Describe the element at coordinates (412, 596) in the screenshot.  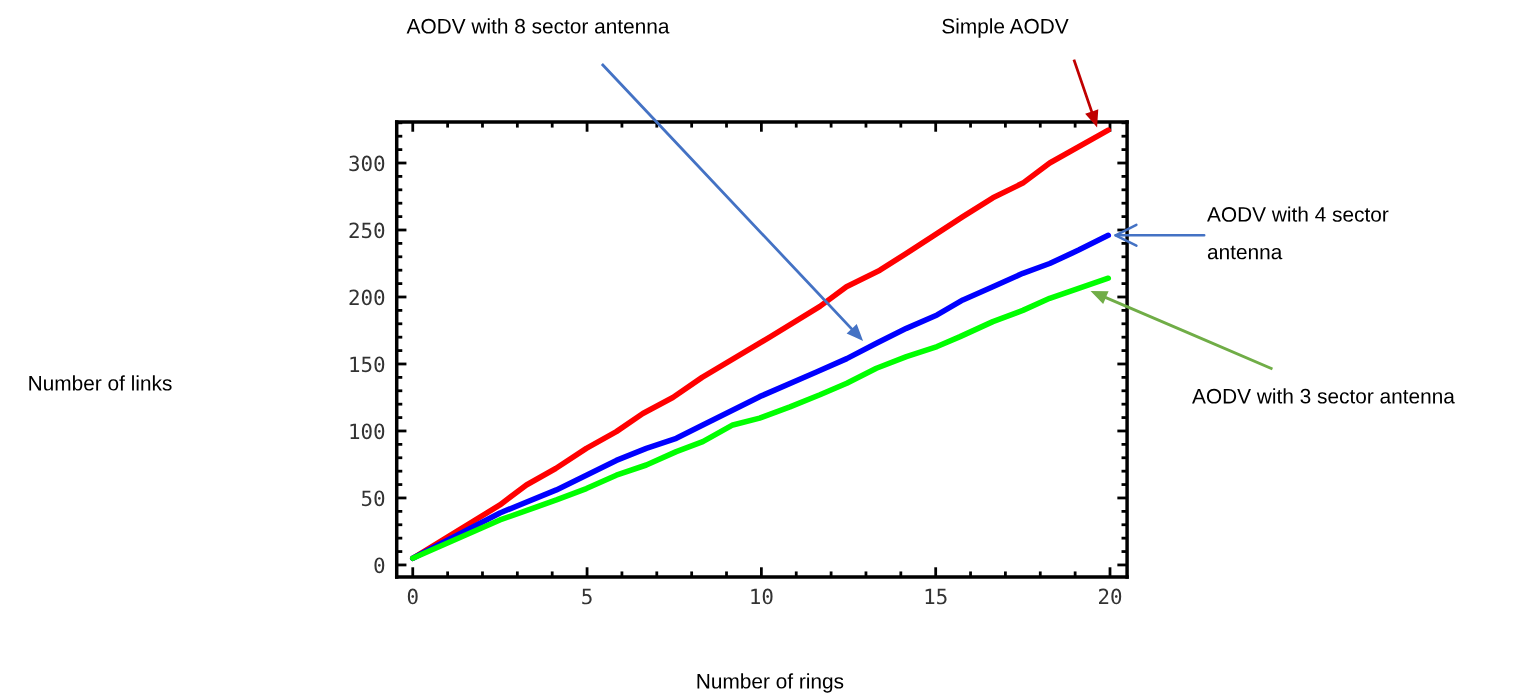
I see `x-tick-label: 0` at that location.